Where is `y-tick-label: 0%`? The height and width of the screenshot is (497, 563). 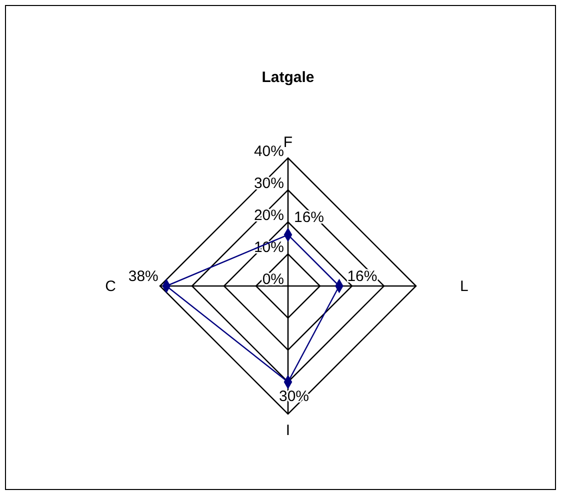 y-tick-label: 0% is located at coordinates (273, 279).